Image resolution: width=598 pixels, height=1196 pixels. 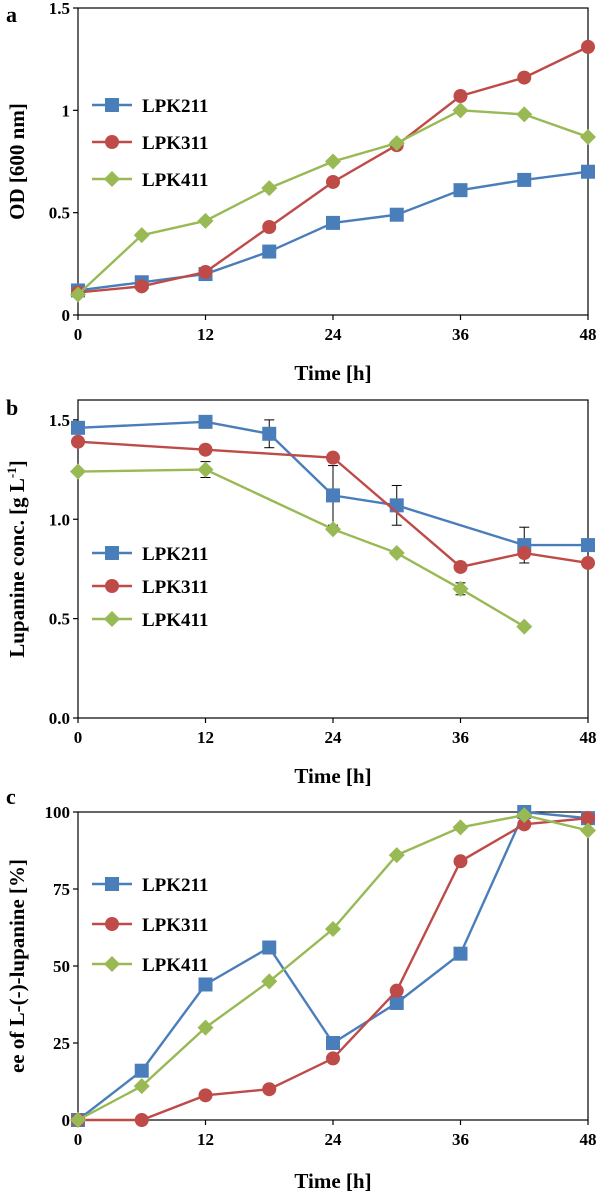 What do you see at coordinates (66, 315) in the screenshot?
I see `y-tick-label: 0` at bounding box center [66, 315].